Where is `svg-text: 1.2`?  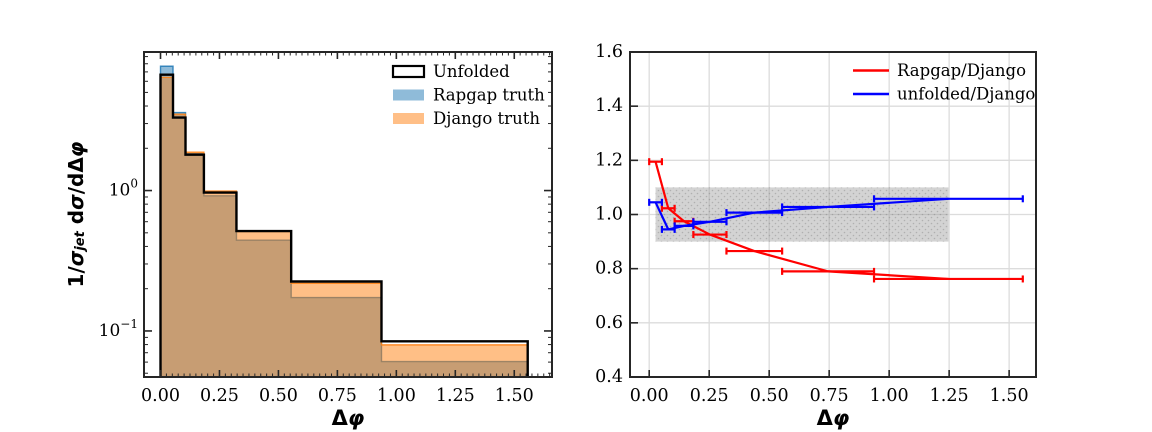 svg-text: 1.2 is located at coordinates (609, 160).